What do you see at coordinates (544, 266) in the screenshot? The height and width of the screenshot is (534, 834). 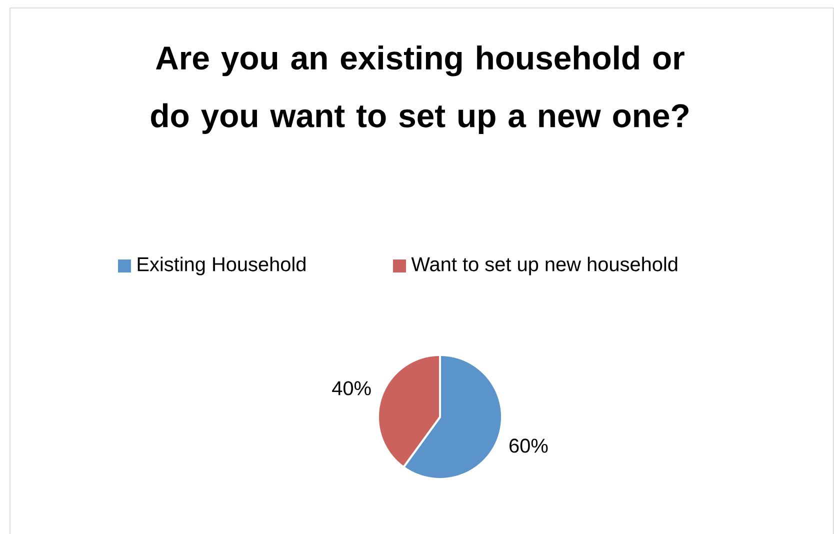 I see `legend-label: Want to set up new household` at bounding box center [544, 266].